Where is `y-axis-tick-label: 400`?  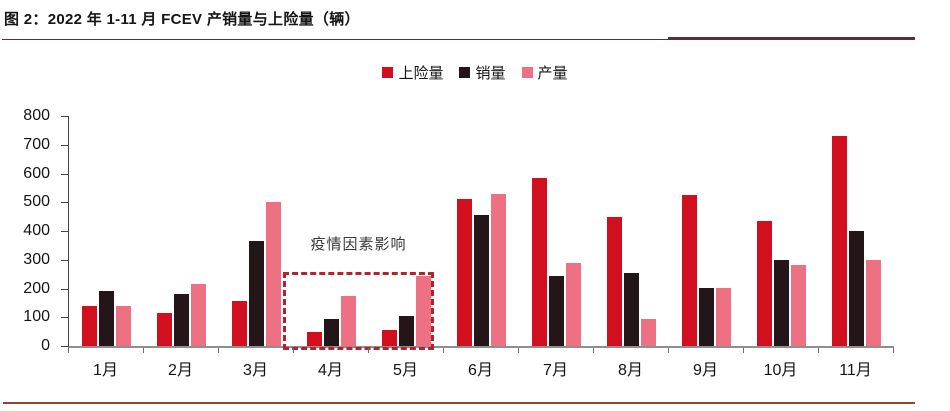
y-axis-tick-label: 400 is located at coordinates (36, 230).